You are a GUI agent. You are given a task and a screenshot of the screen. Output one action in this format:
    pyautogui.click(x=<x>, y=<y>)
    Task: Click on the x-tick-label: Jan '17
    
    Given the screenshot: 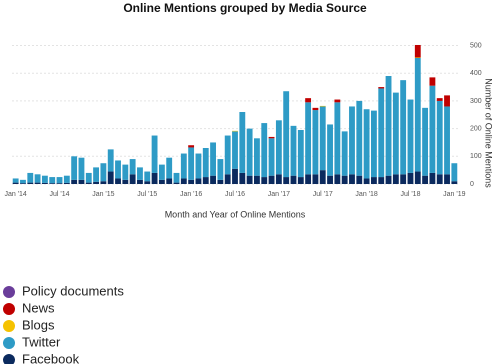 What is the action you would take?
    pyautogui.click(x=279, y=194)
    